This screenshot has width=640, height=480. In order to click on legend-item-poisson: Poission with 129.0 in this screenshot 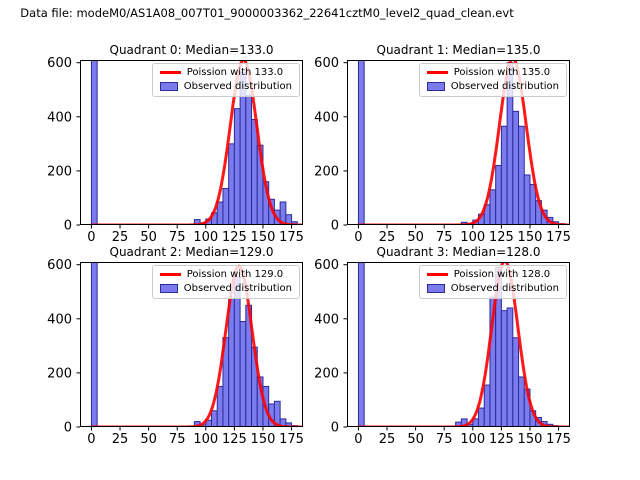, I will do `click(225, 274)`.